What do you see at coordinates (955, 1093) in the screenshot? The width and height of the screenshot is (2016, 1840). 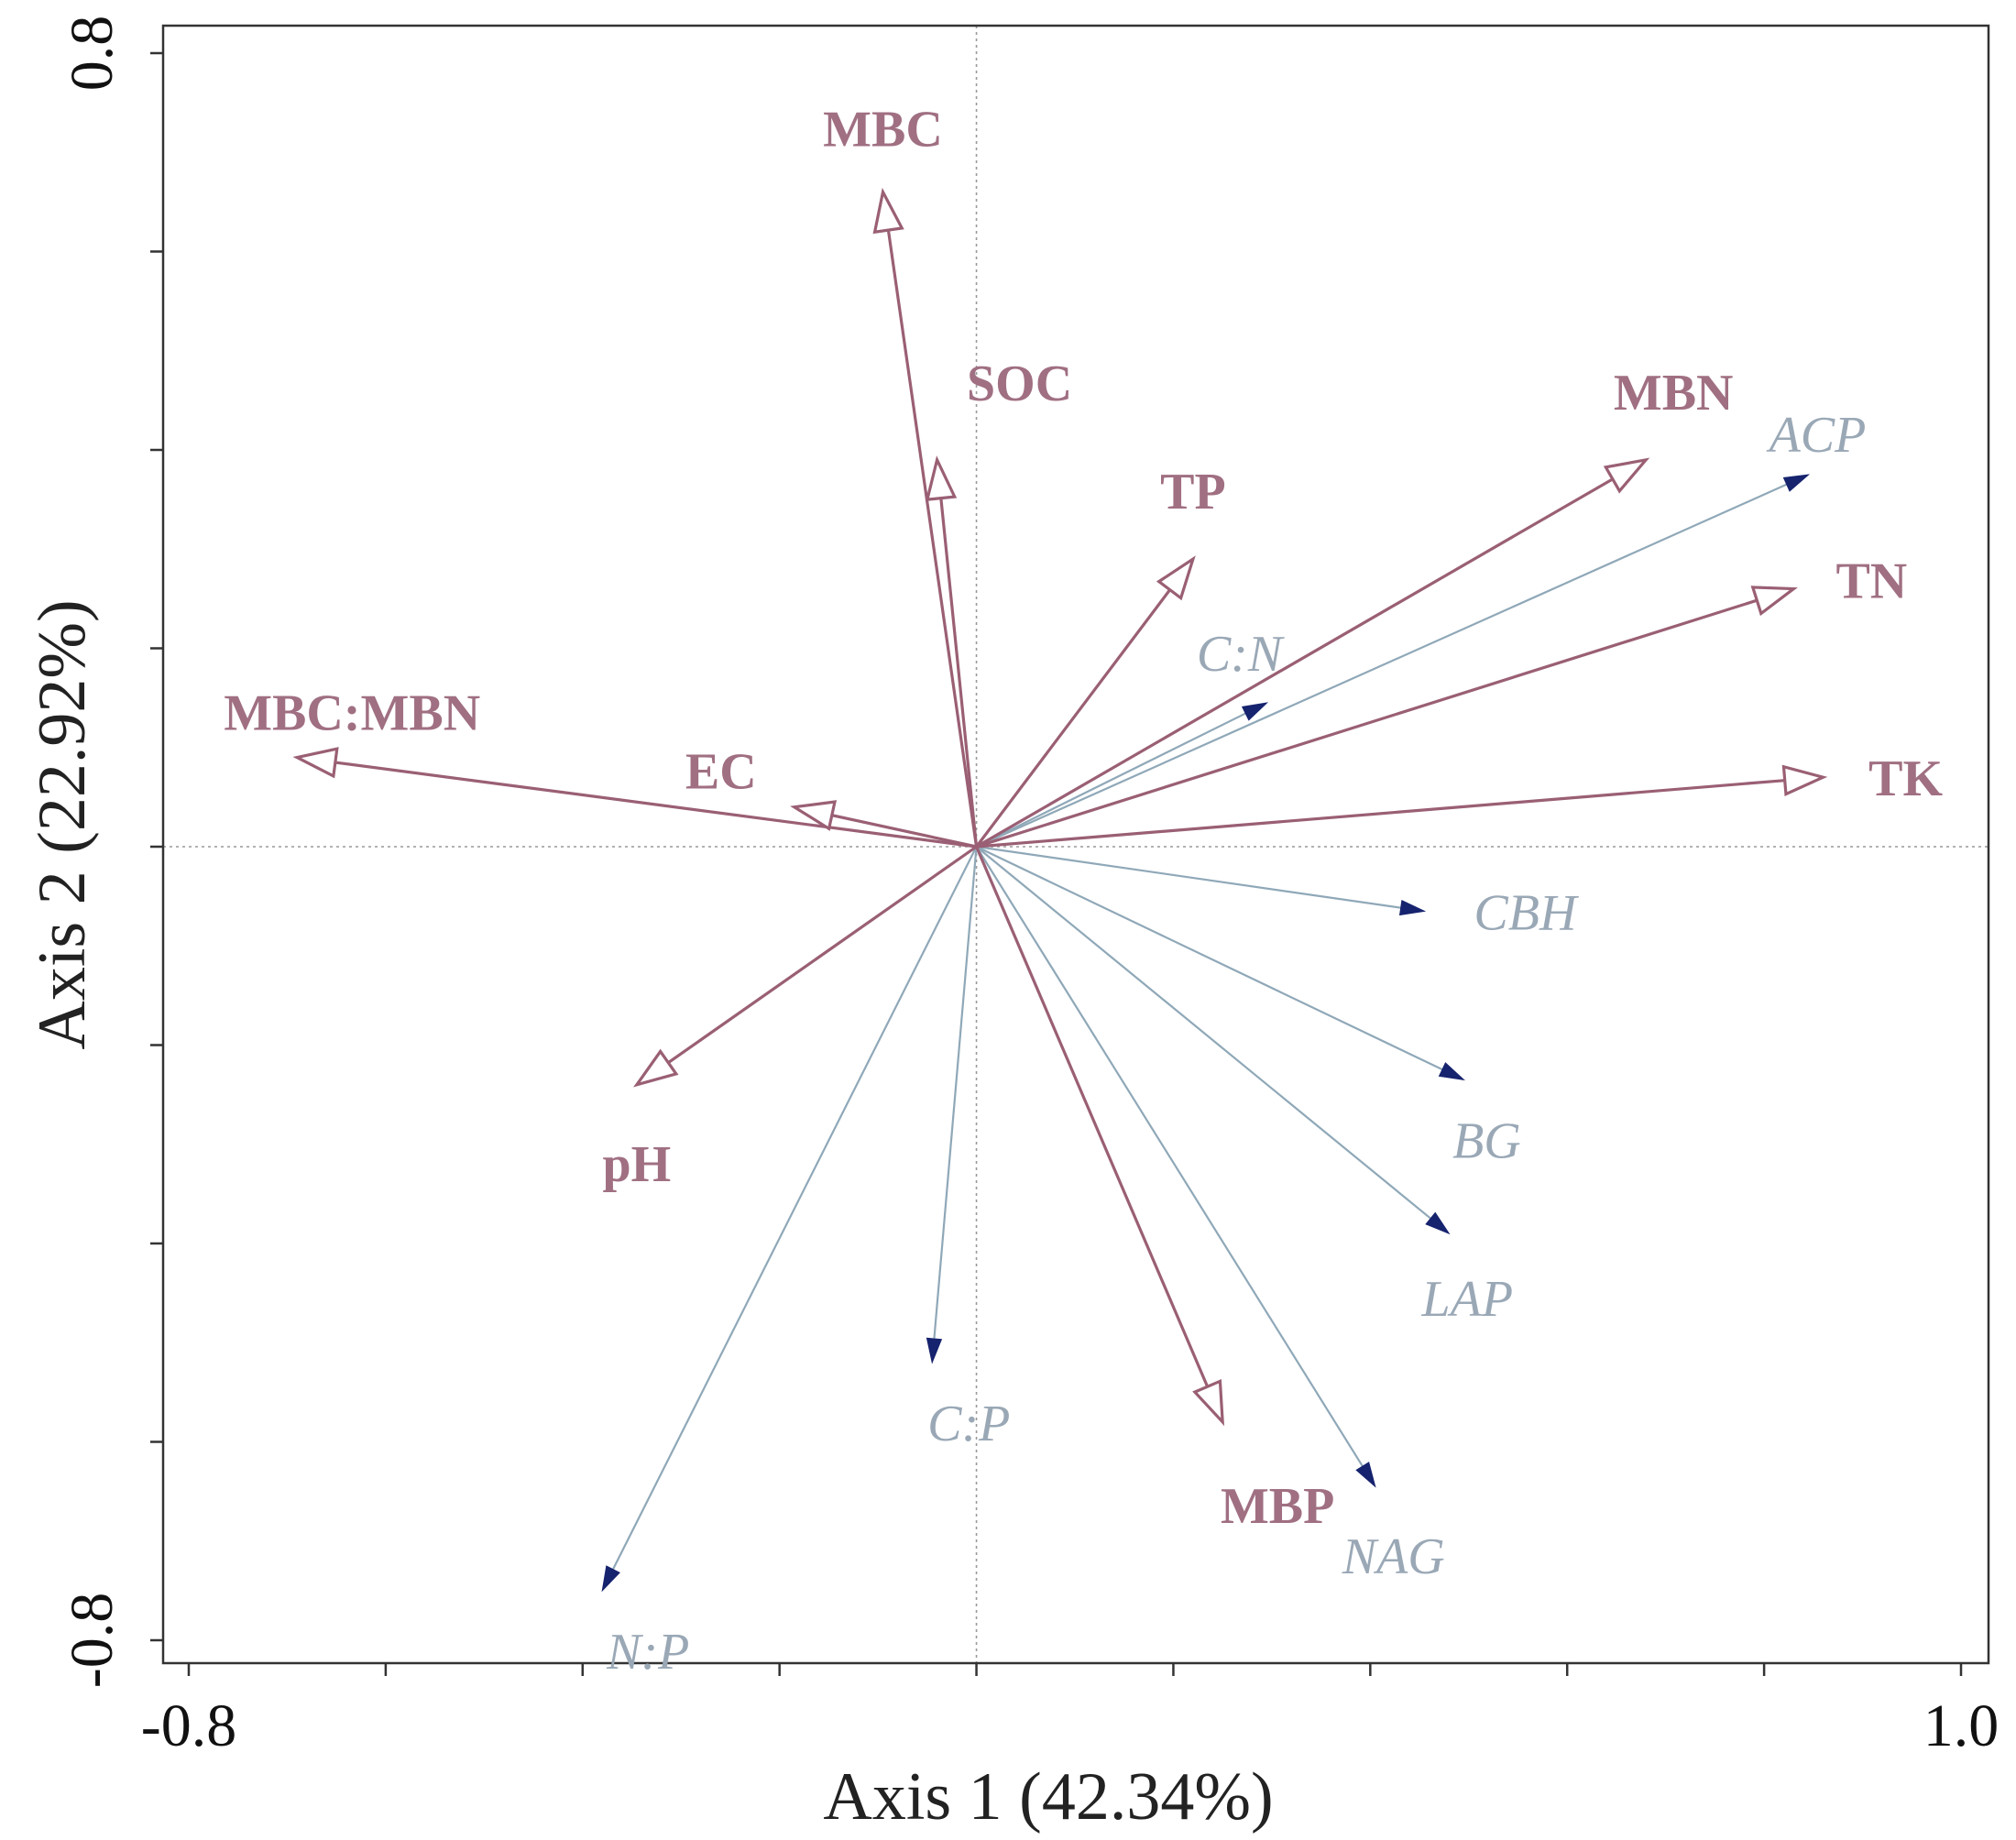 I see `response-vector-c-p` at bounding box center [955, 1093].